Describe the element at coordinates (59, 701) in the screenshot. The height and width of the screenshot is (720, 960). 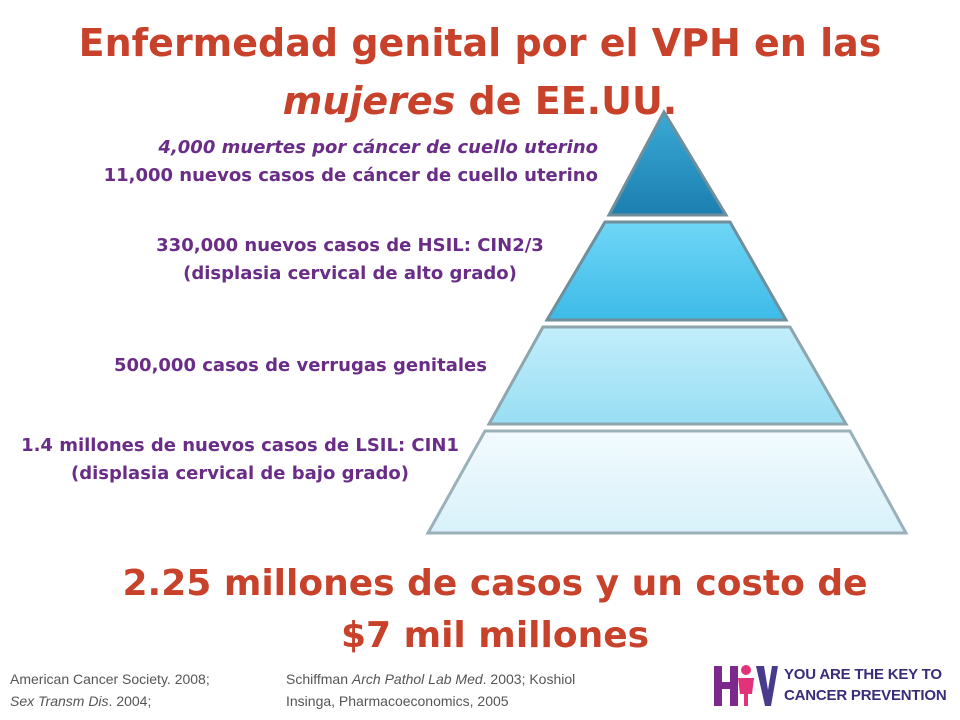
I see `reference-koshiol-journal: Sex Transm Dis` at that location.